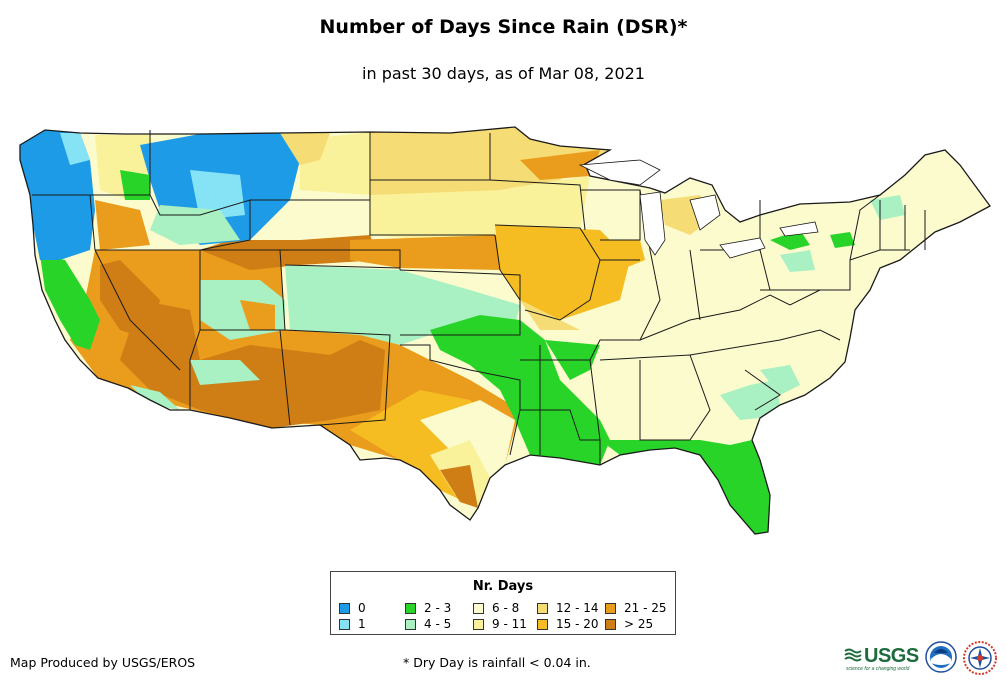  I want to click on legend-item-7: 15 - 20, so click(568, 624).